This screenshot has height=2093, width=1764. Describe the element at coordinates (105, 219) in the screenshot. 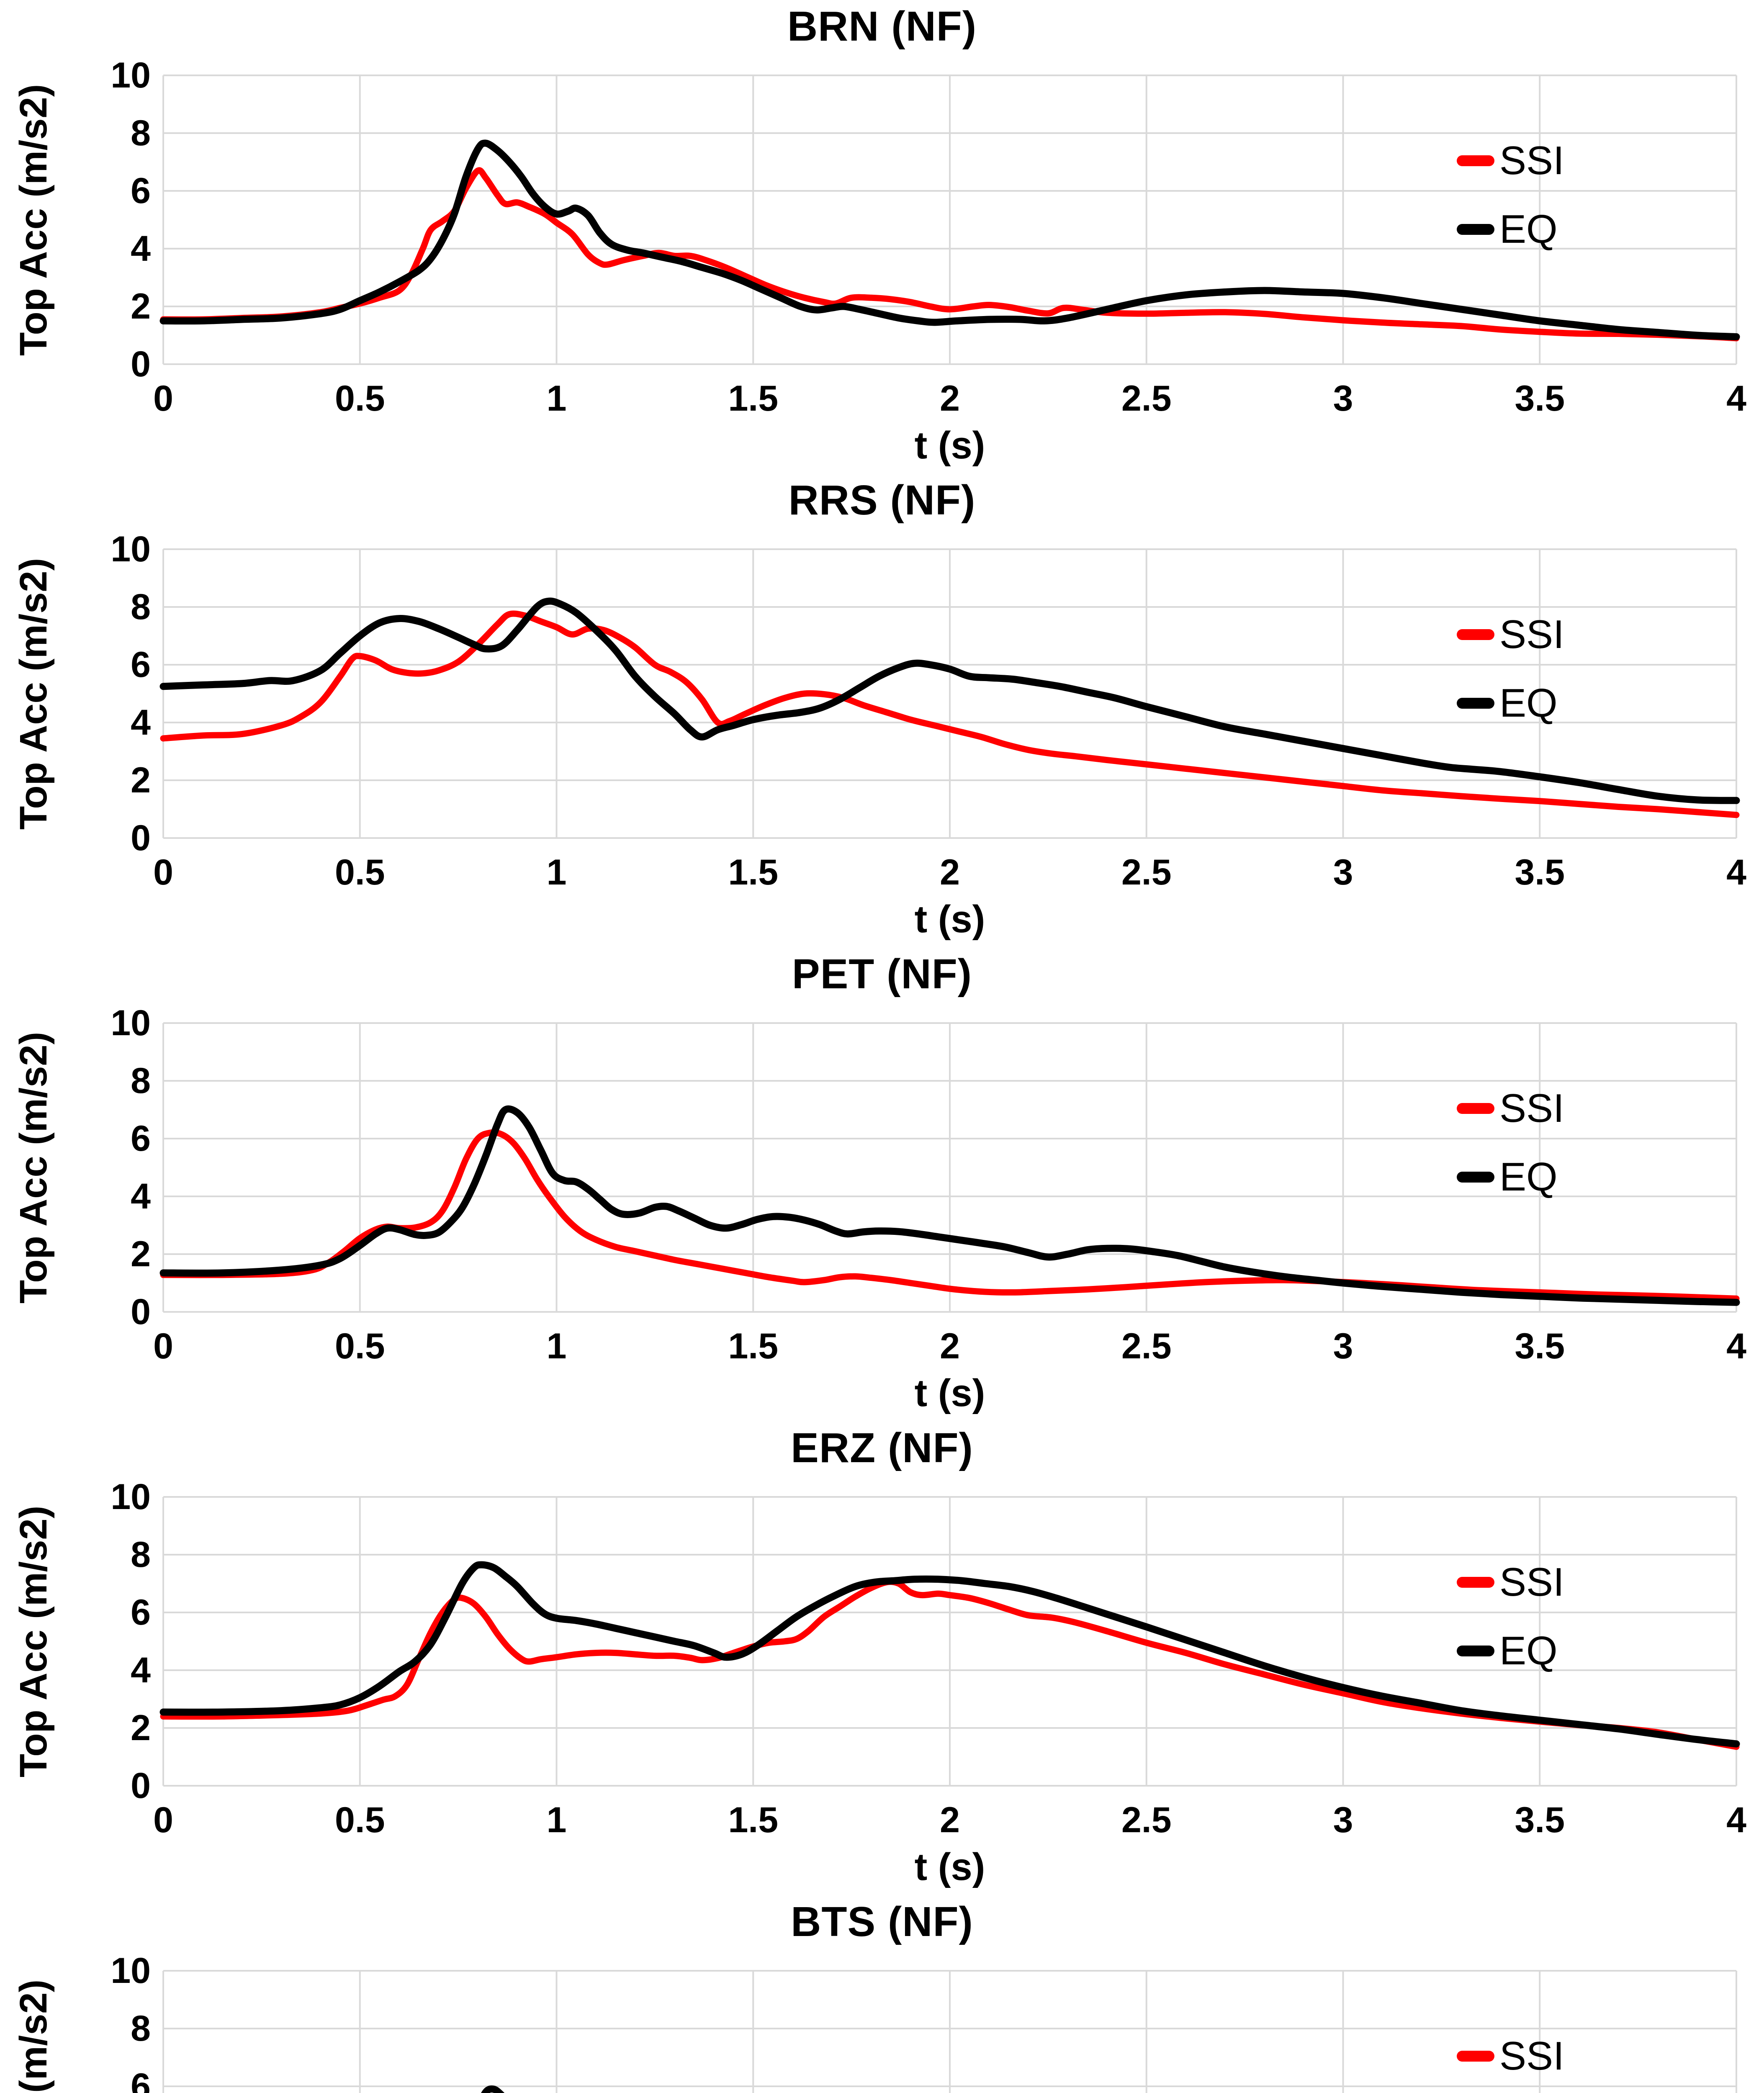

I see `y-axis-tick-labels: 0 2 4 6 8 10` at that location.